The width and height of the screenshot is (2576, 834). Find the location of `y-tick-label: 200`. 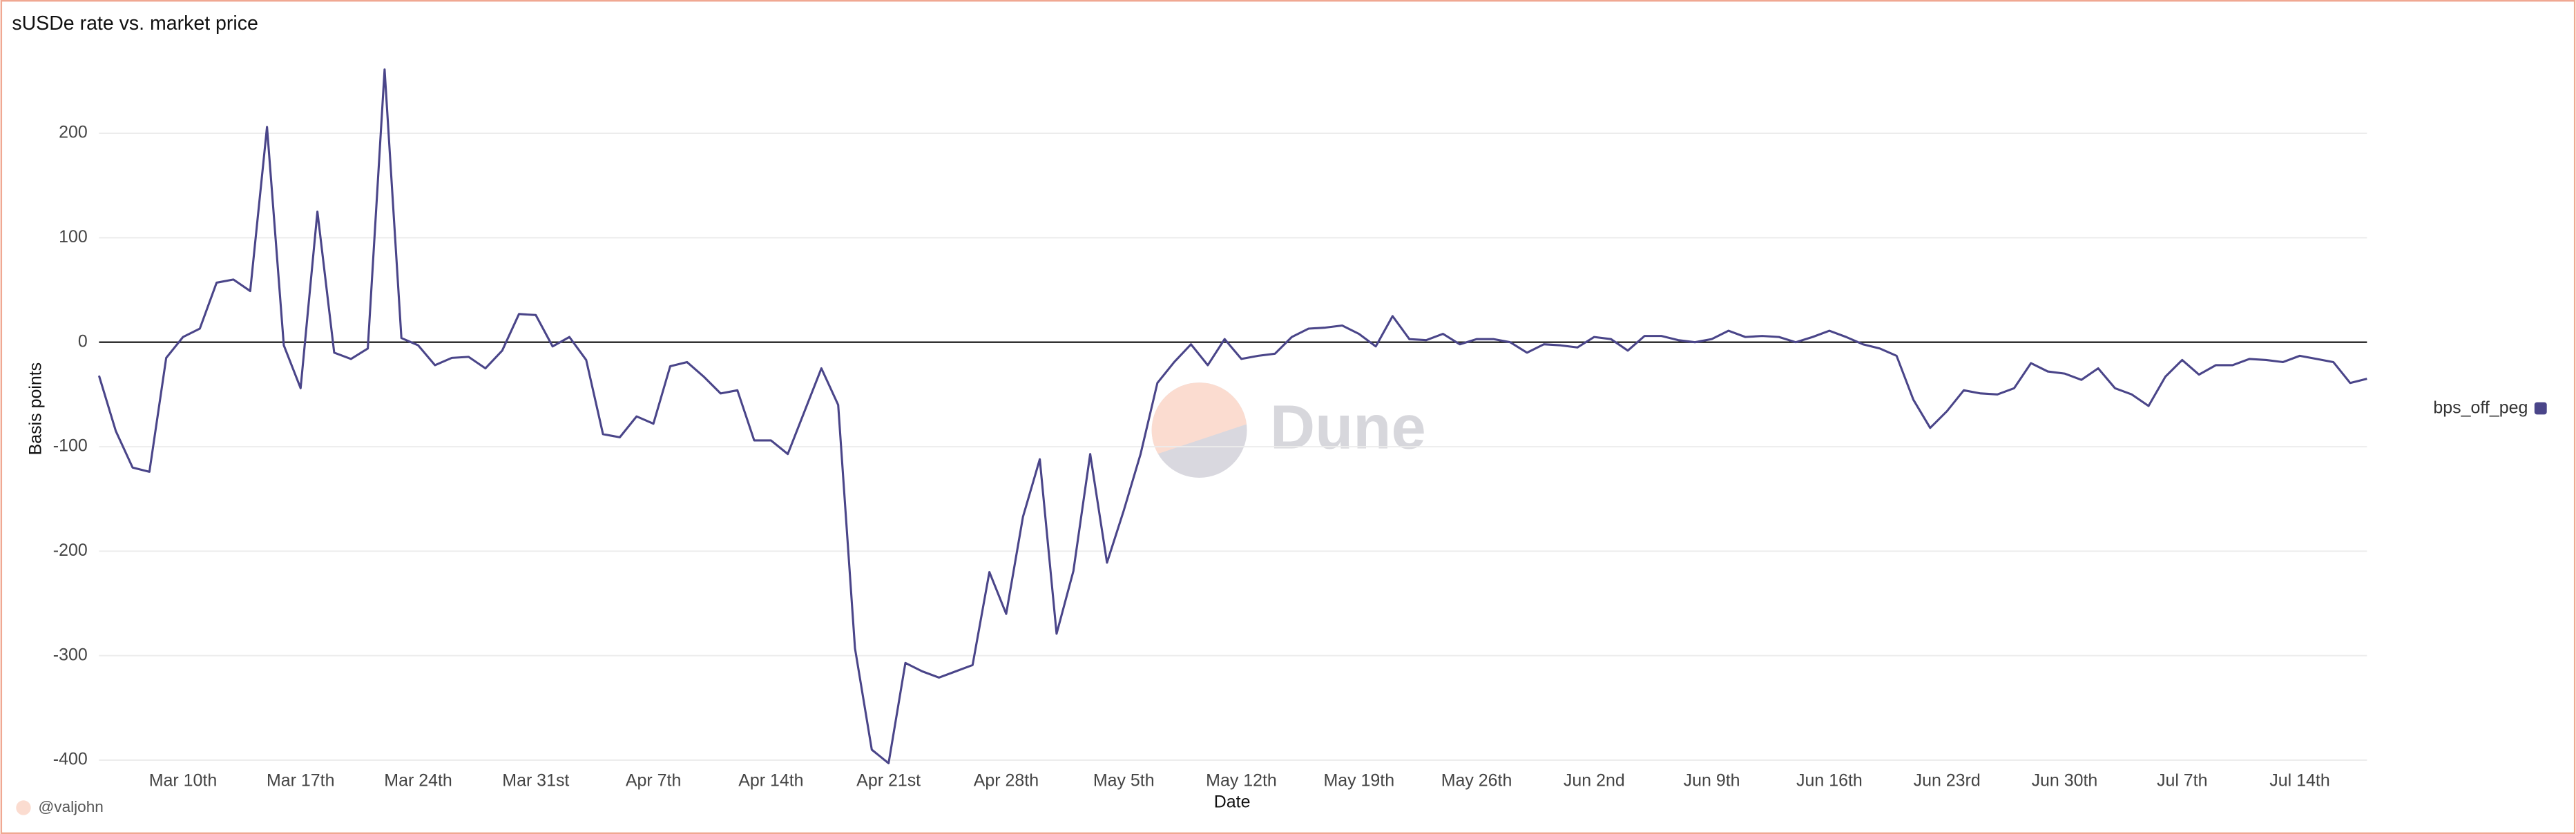

y-tick-label: 200 is located at coordinates (73, 133).